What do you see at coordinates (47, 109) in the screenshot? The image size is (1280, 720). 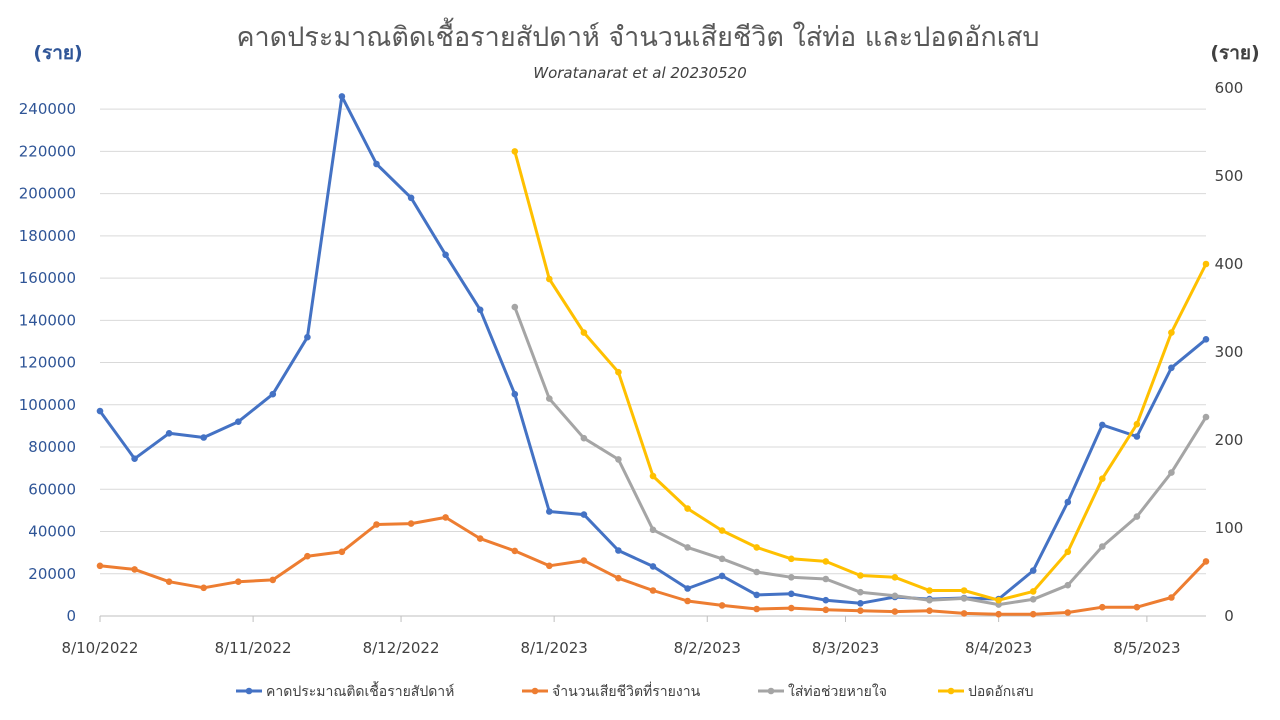 I see `left-axis-tick-label: 240000` at bounding box center [47, 109].